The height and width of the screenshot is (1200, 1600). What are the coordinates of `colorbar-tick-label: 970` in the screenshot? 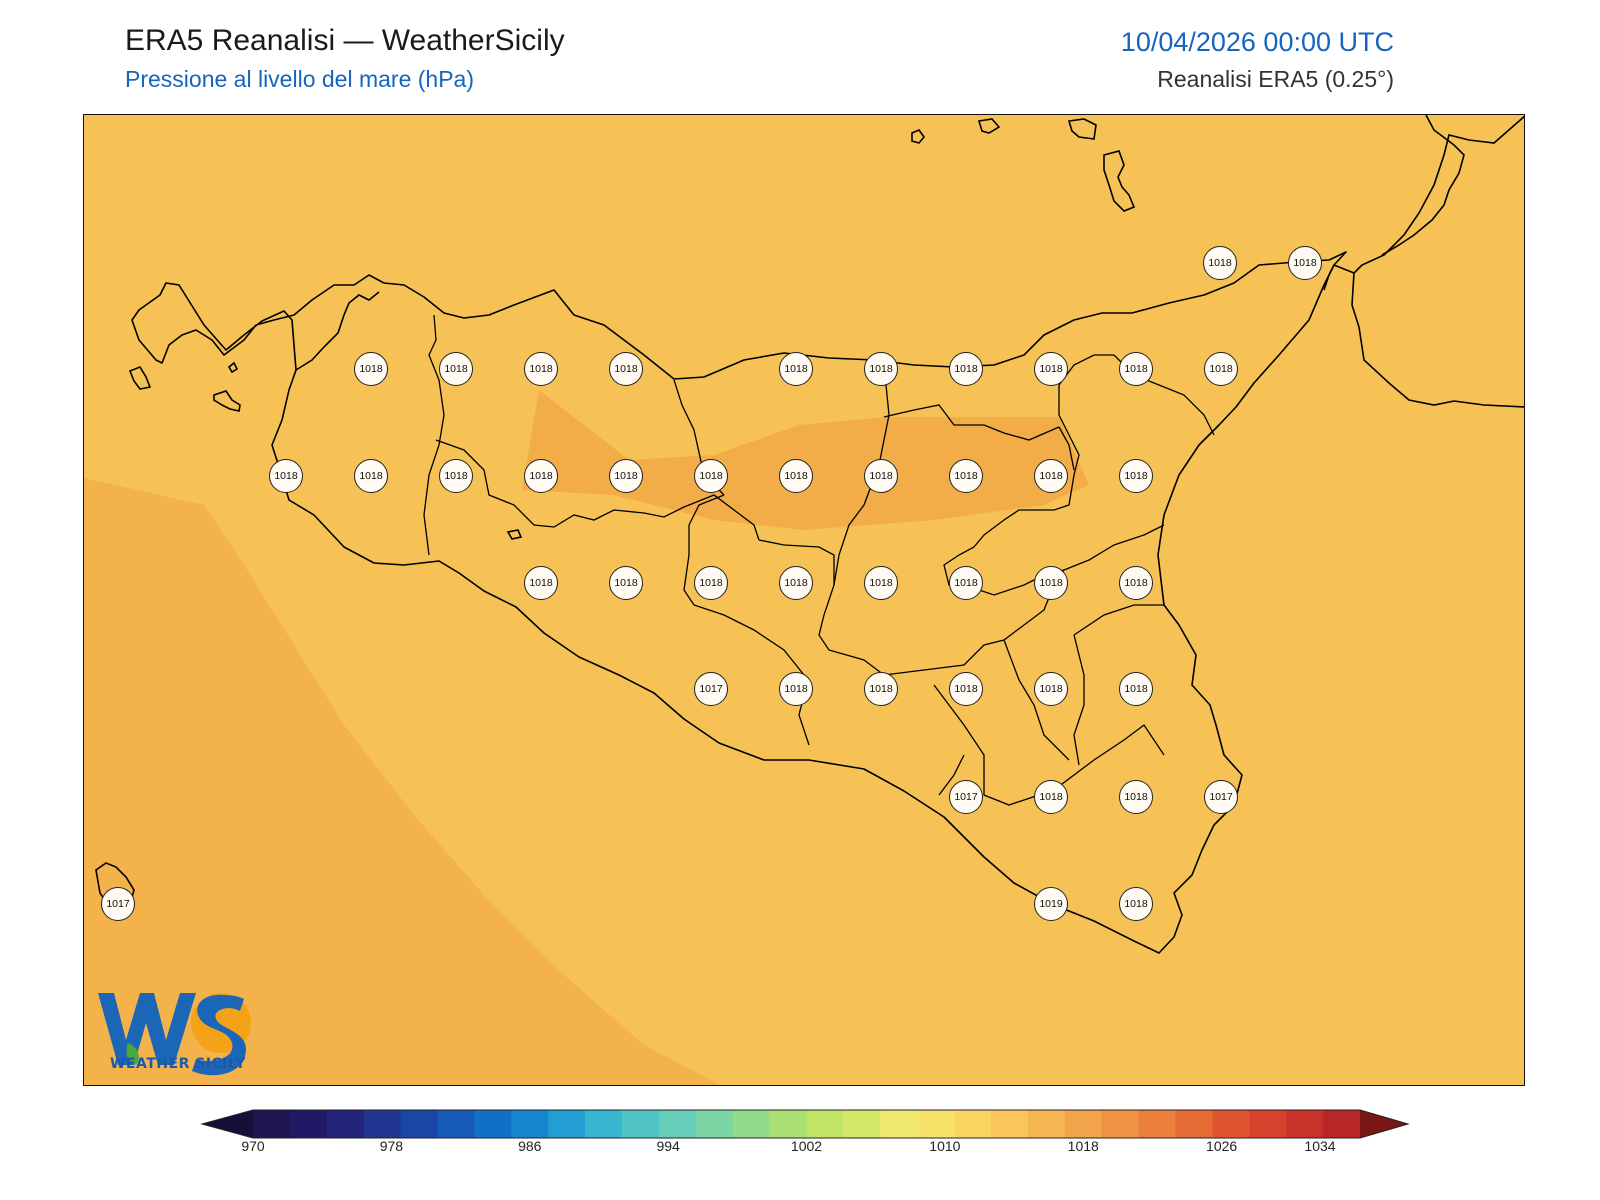 It's located at (253, 1146).